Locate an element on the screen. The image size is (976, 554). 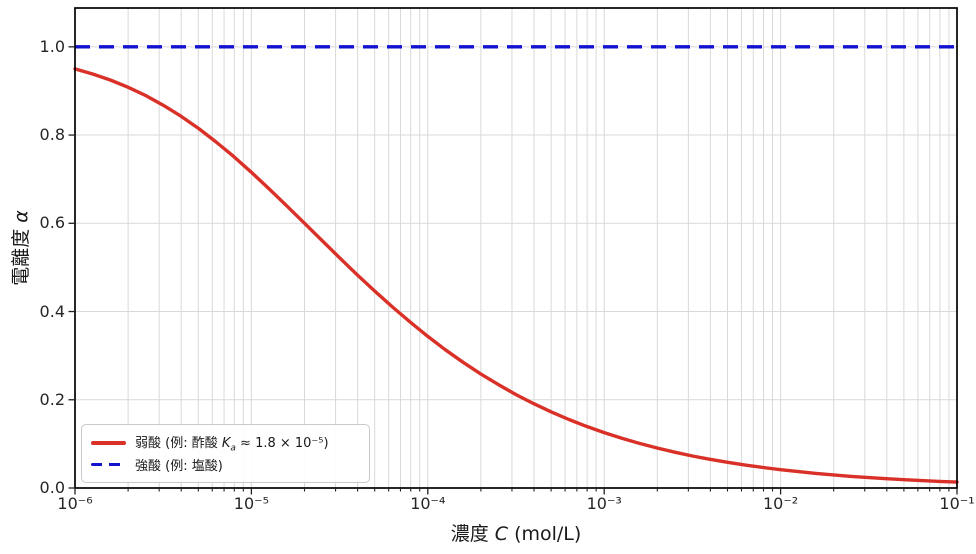
x-axis-label-text: 濃度 is located at coordinates (472, 534).